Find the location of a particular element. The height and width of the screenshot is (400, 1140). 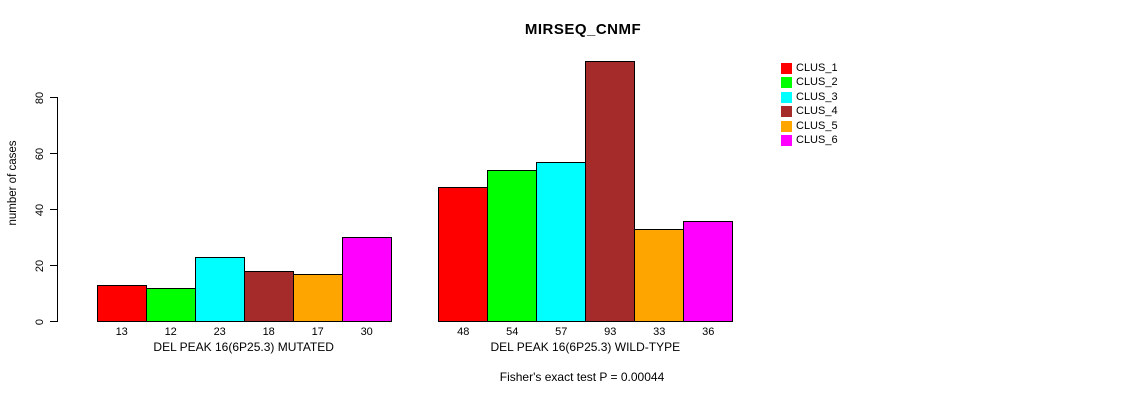

legend-item: CLUS_2 is located at coordinates (809, 83).